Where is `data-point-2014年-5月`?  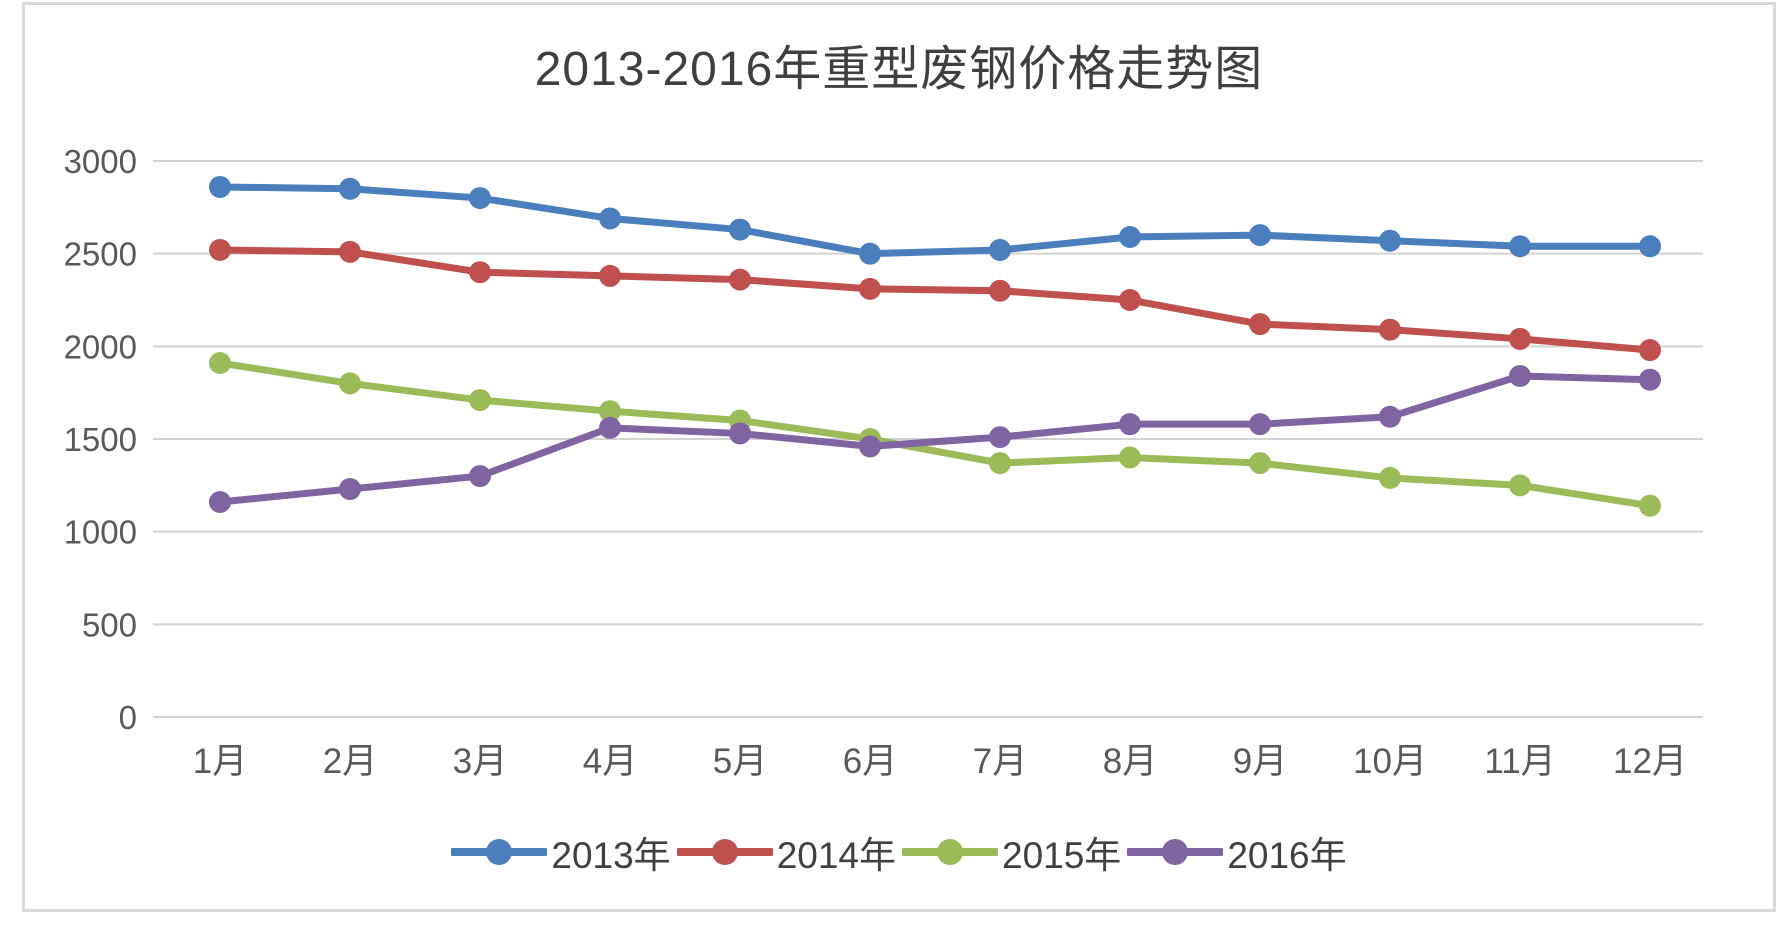 data-point-2014年-5月 is located at coordinates (740, 279).